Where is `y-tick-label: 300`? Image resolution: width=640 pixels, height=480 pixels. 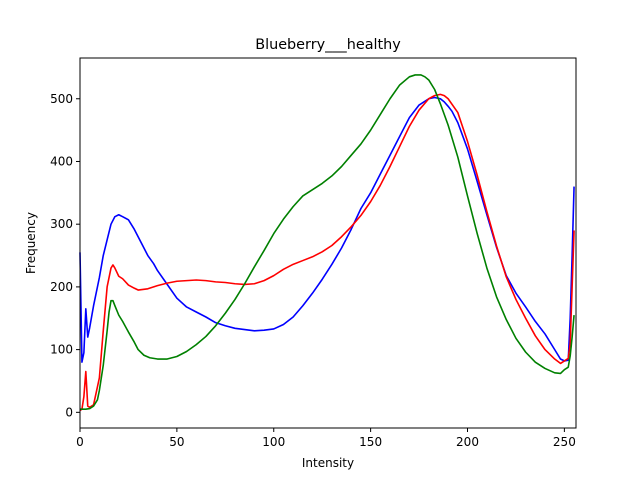 y-tick-label: 300 is located at coordinates (61, 224).